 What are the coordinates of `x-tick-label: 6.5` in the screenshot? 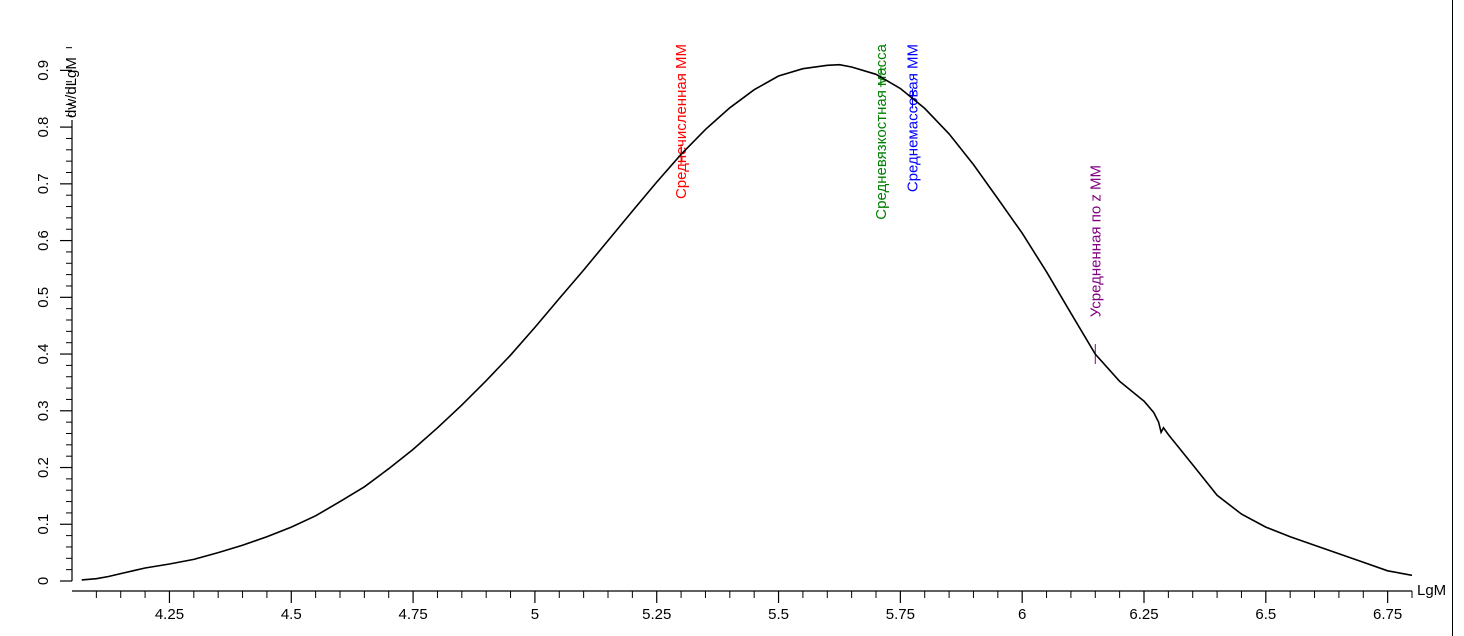 It's located at (1265, 614).